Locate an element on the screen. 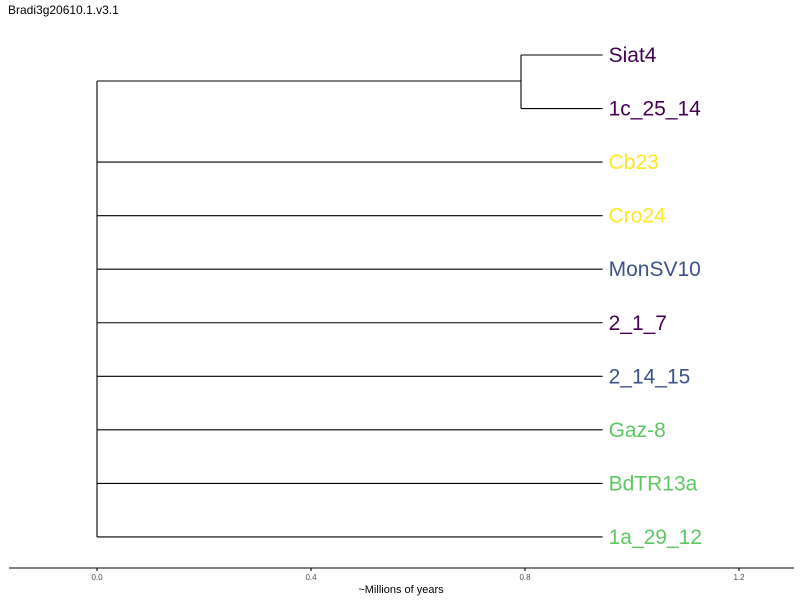 This screenshot has height=600, width=800. figure-title: Bradi3g20610.1.v3.1 is located at coordinates (63, 10).